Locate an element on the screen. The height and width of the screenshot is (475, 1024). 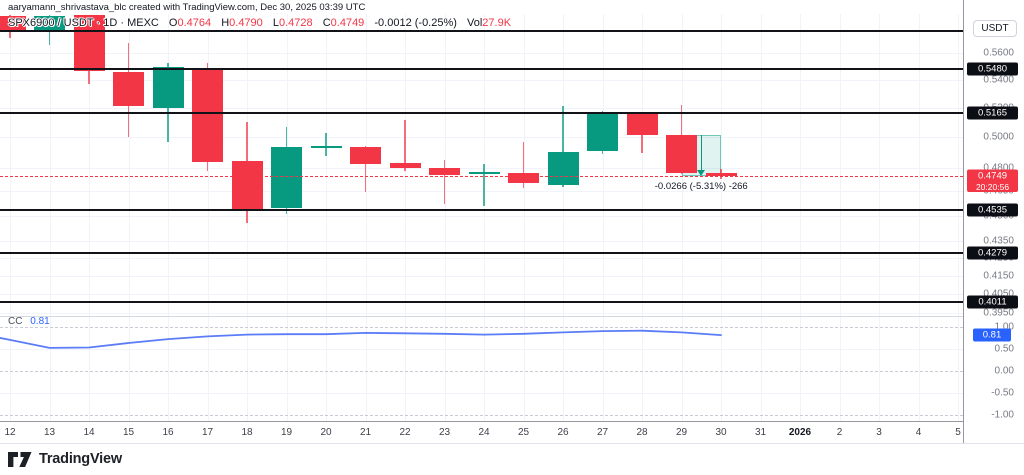
indicator-band-line is located at coordinates (481, 327).